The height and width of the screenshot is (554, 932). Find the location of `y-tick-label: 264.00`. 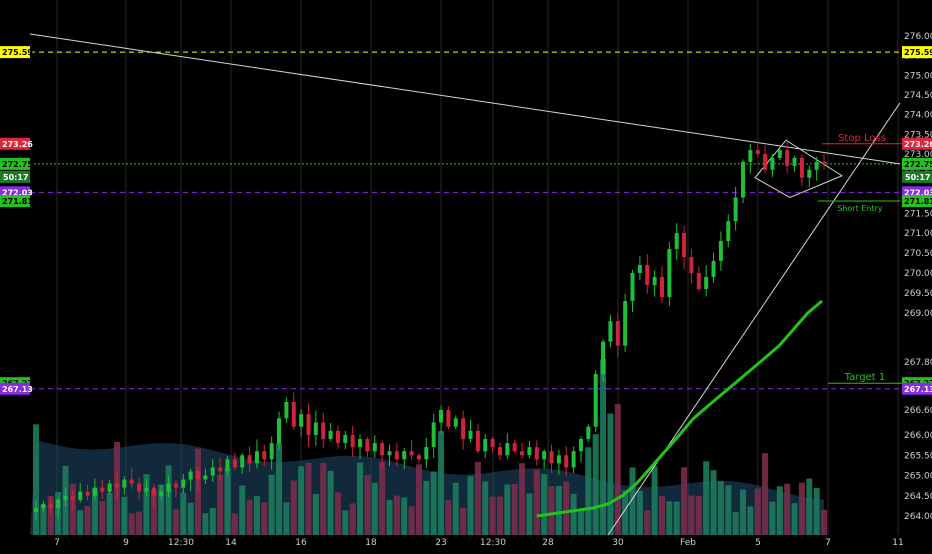

y-tick-label: 264.00 is located at coordinates (918, 517).